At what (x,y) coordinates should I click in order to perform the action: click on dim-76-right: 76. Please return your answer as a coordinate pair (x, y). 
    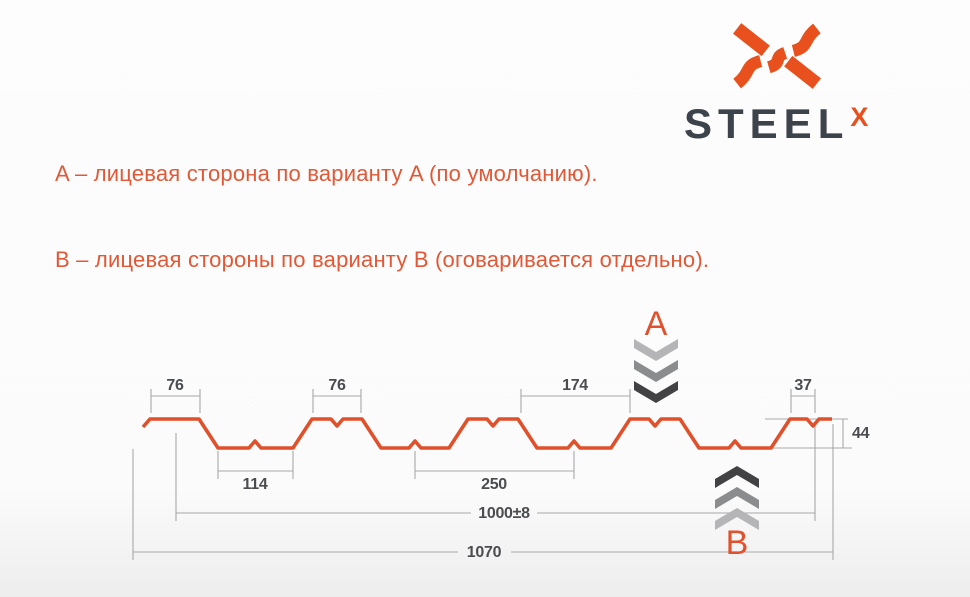
    Looking at the image, I should click on (337, 395).